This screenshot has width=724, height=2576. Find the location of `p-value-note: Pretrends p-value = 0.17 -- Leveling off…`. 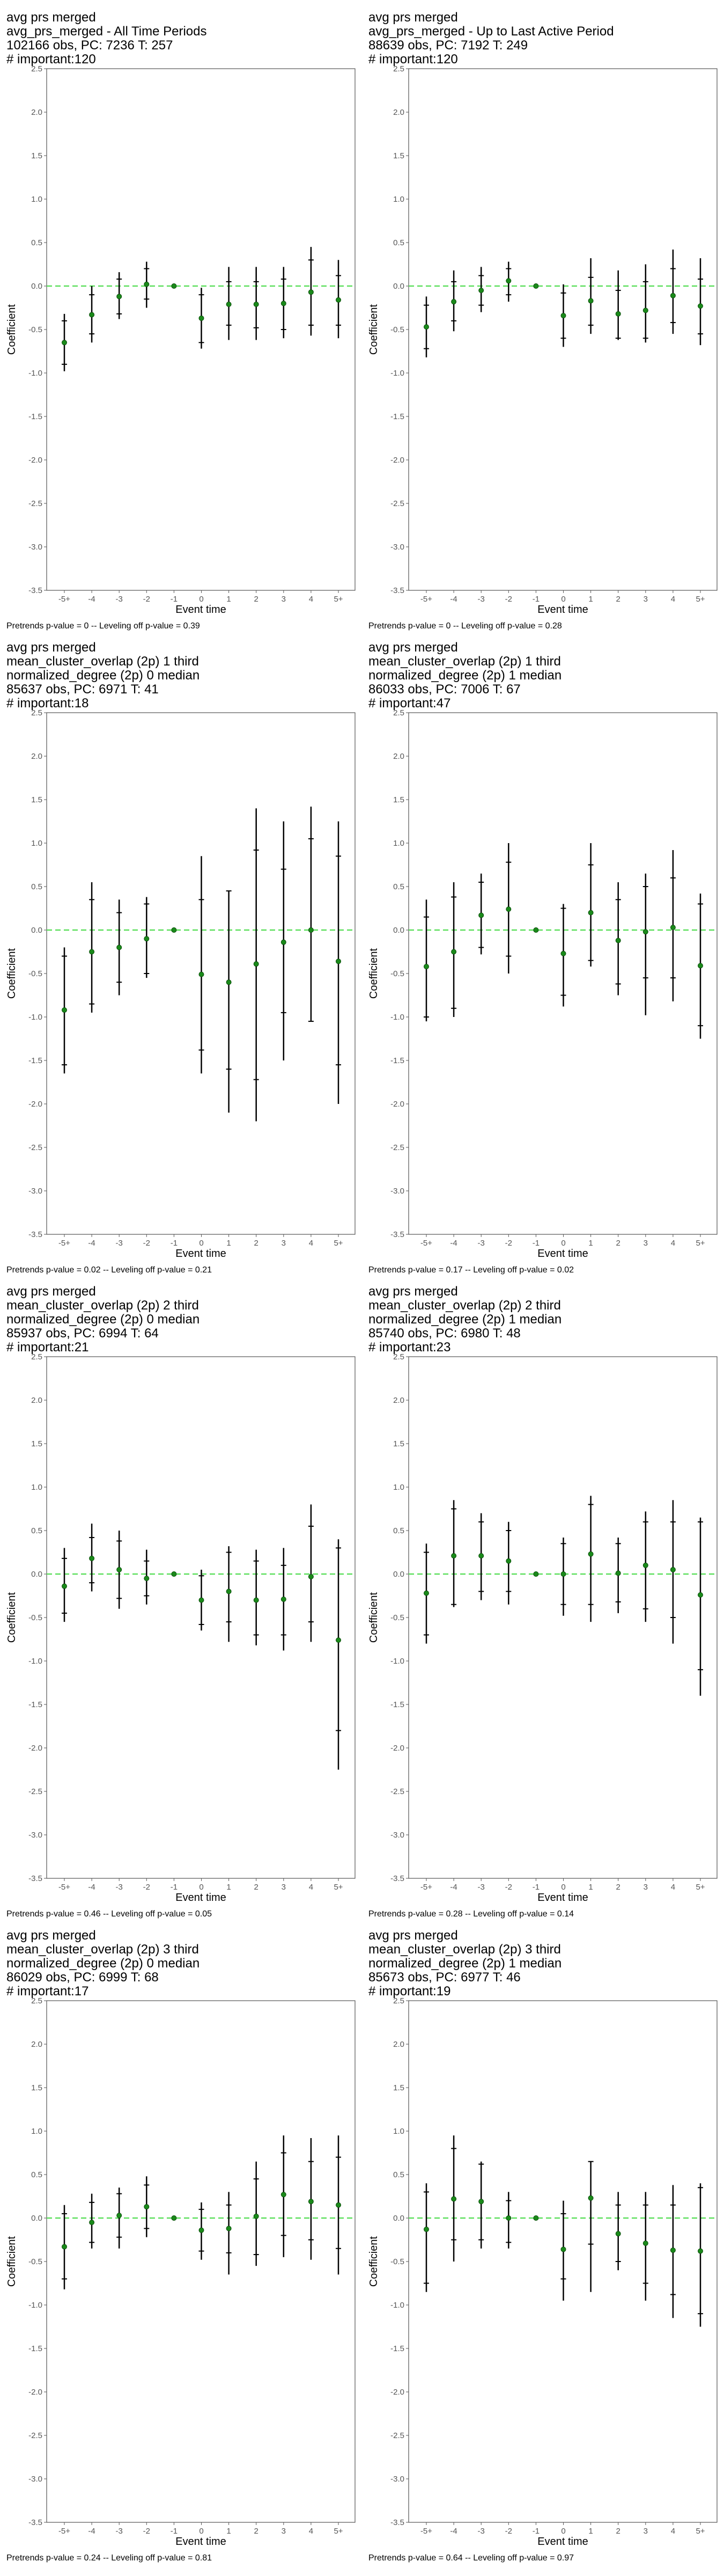

p-value-note: Pretrends p-value = 0.17 -- Leveling off… is located at coordinates (471, 1270).